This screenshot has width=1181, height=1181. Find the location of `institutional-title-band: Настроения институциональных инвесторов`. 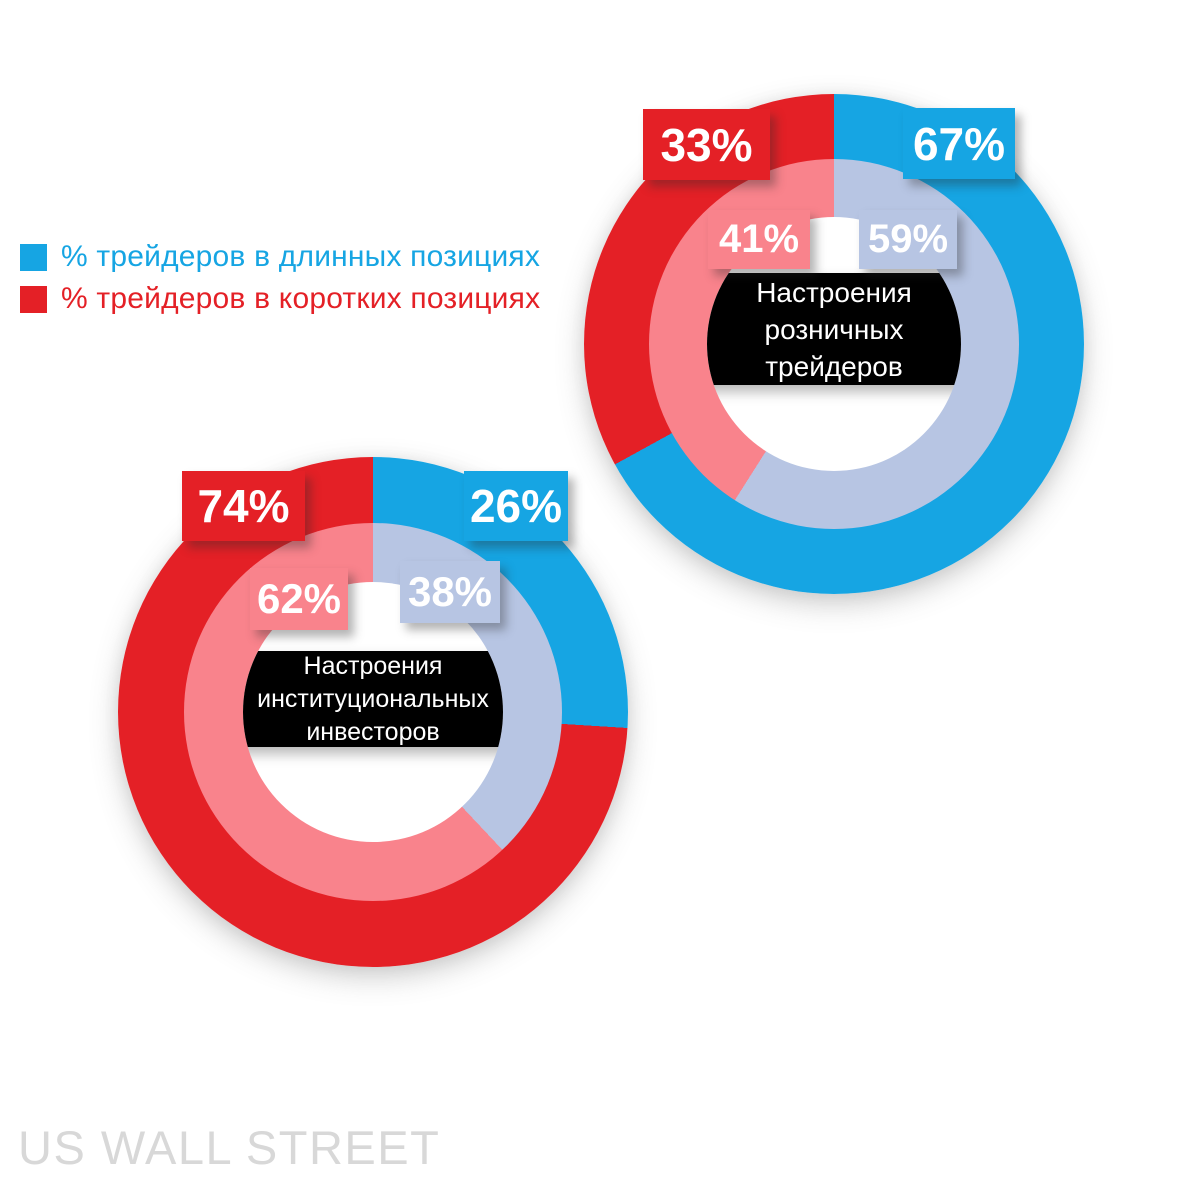

institutional-title-band: Настроения институциональных инвесторов is located at coordinates (373, 699).